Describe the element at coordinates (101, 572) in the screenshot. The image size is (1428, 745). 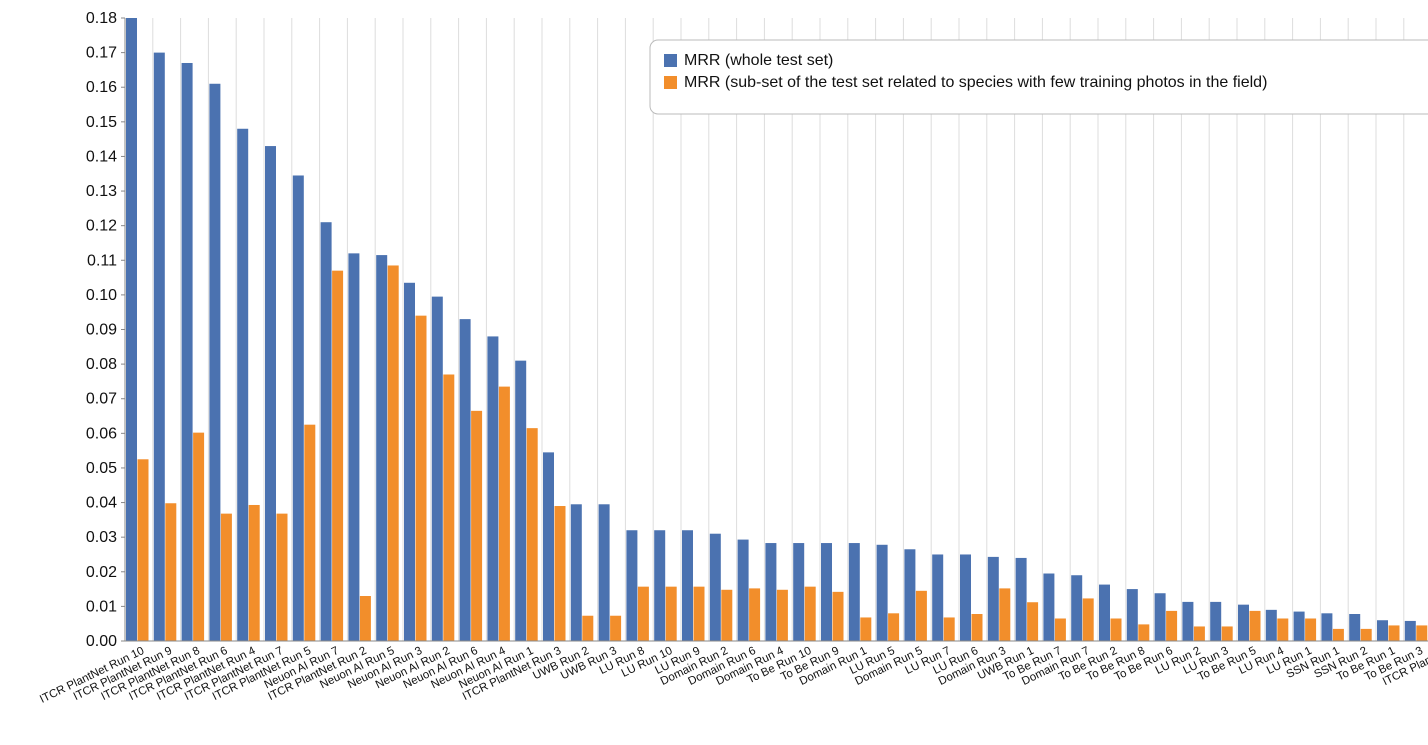
I see `y-tick-label: 0.02` at that location.